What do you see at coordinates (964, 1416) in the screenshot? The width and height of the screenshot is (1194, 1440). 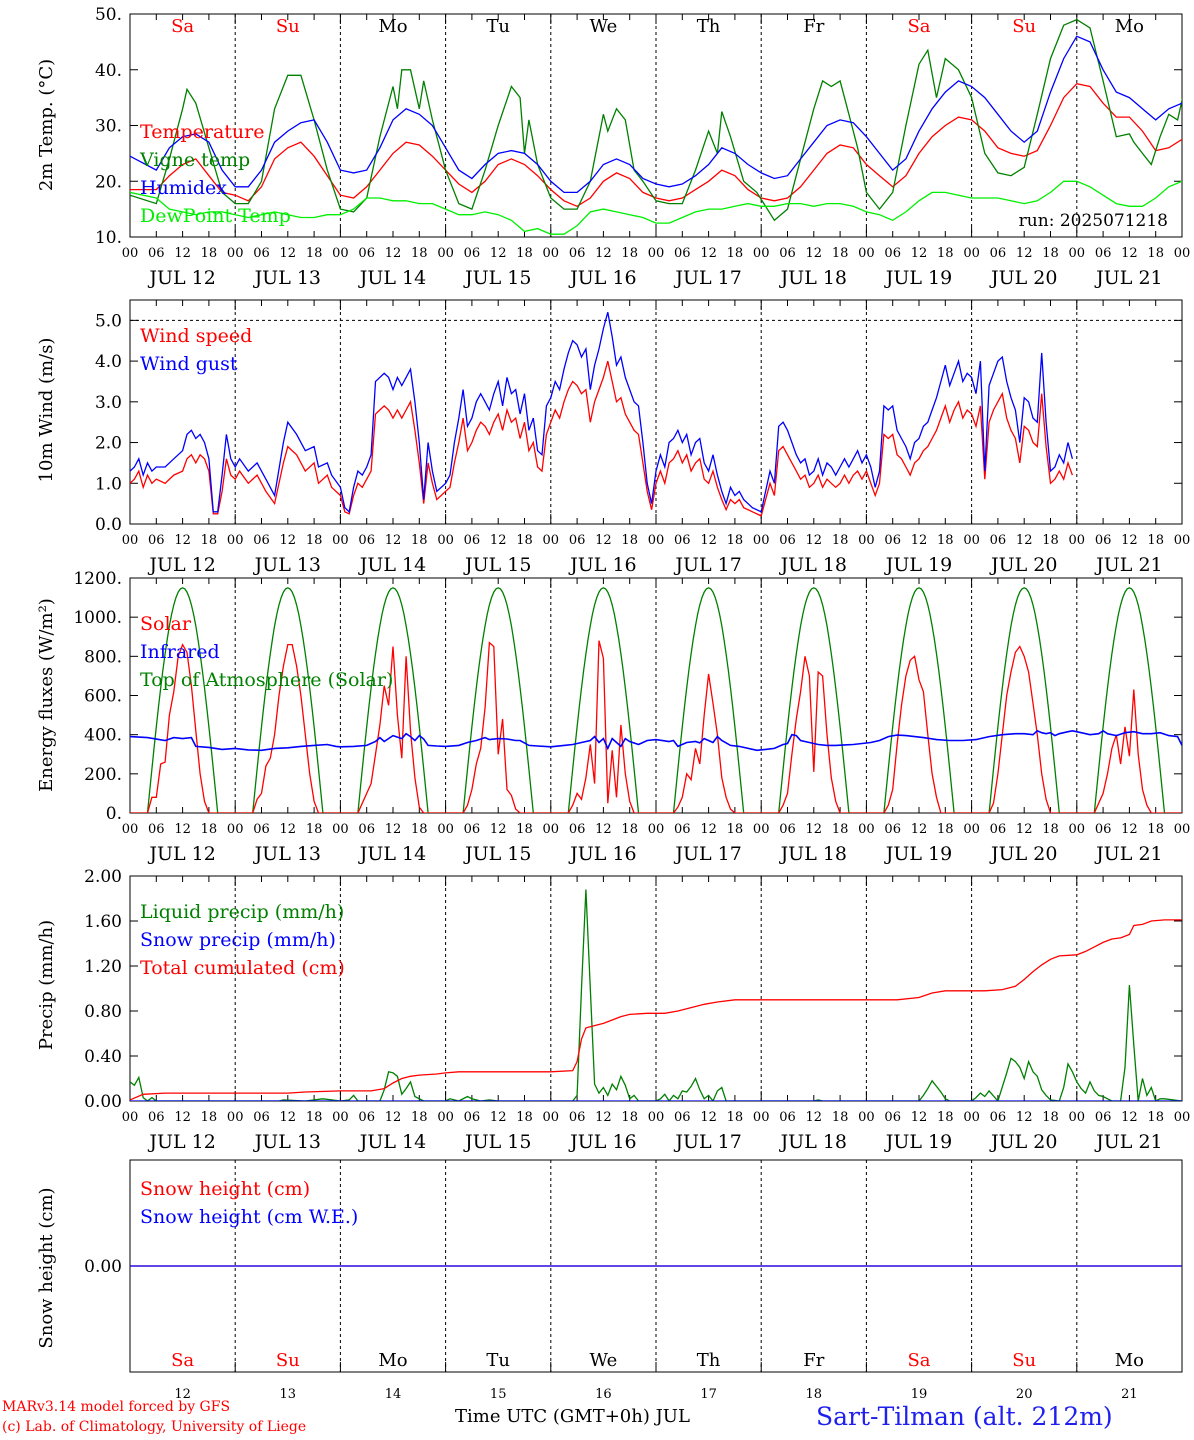 I see `station-label: Sart-Tilman (alt. 212m)` at bounding box center [964, 1416].